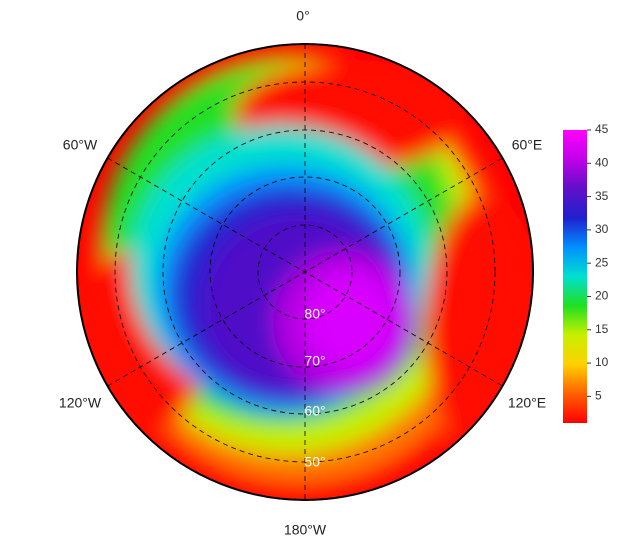 Image resolution: width=625 pixels, height=552 pixels. What do you see at coordinates (602, 229) in the screenshot?
I see `colorbar-tick-label: 30` at bounding box center [602, 229].